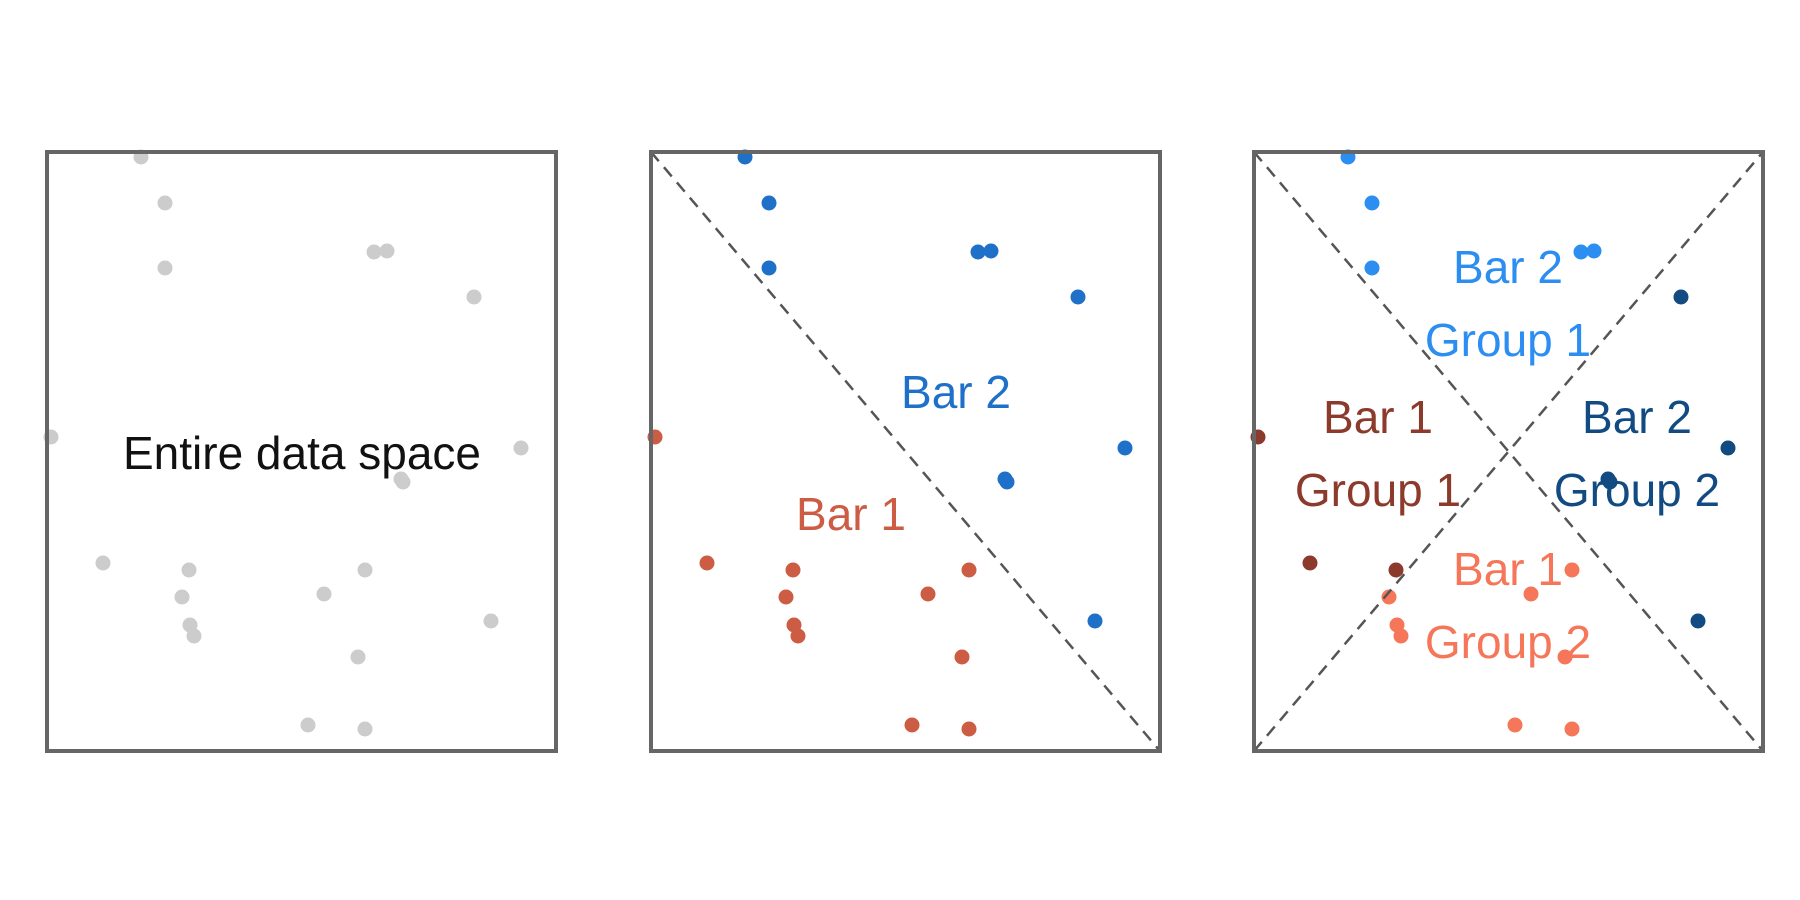  I want to click on label-bar-1: Bar 1, so click(851, 514).